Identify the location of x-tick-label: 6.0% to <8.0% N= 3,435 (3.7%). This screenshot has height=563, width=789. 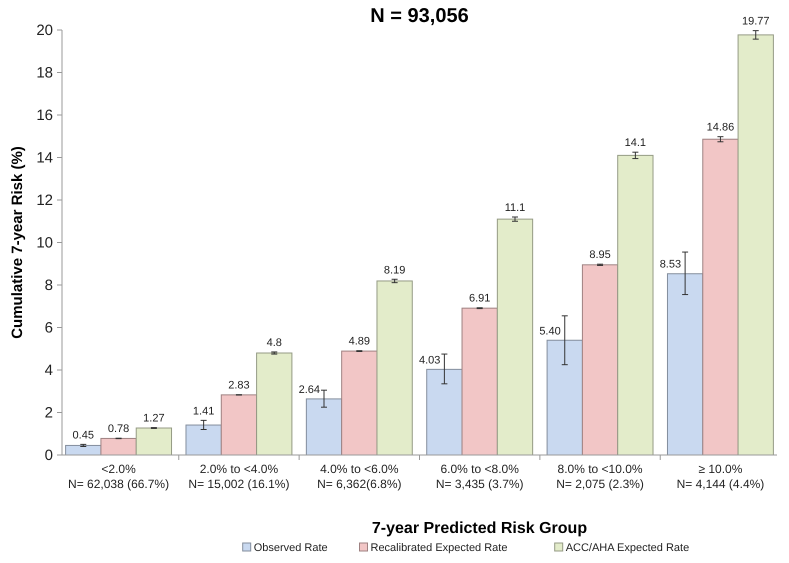
(480, 476).